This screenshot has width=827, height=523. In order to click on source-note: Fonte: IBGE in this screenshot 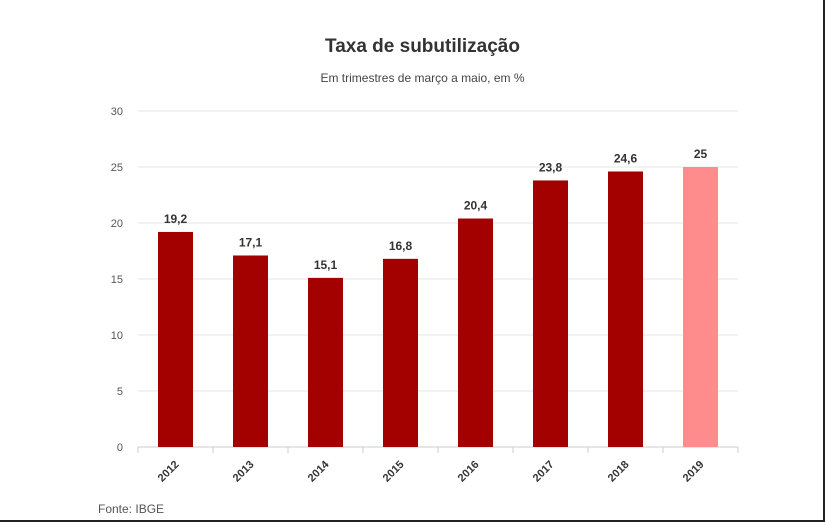, I will do `click(131, 509)`.